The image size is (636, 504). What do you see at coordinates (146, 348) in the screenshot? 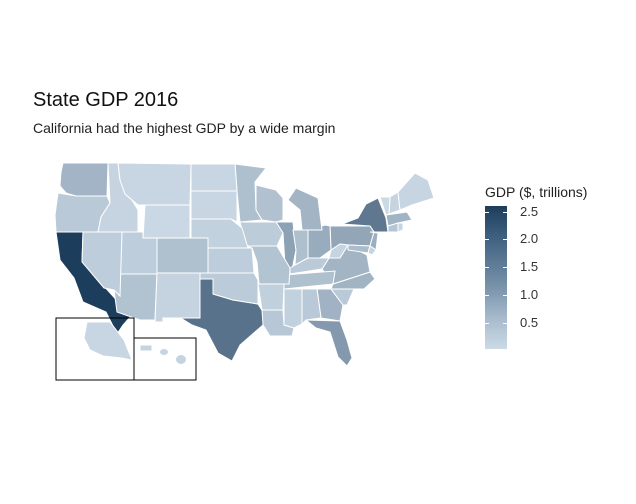
I see `state-hawaii` at bounding box center [146, 348].